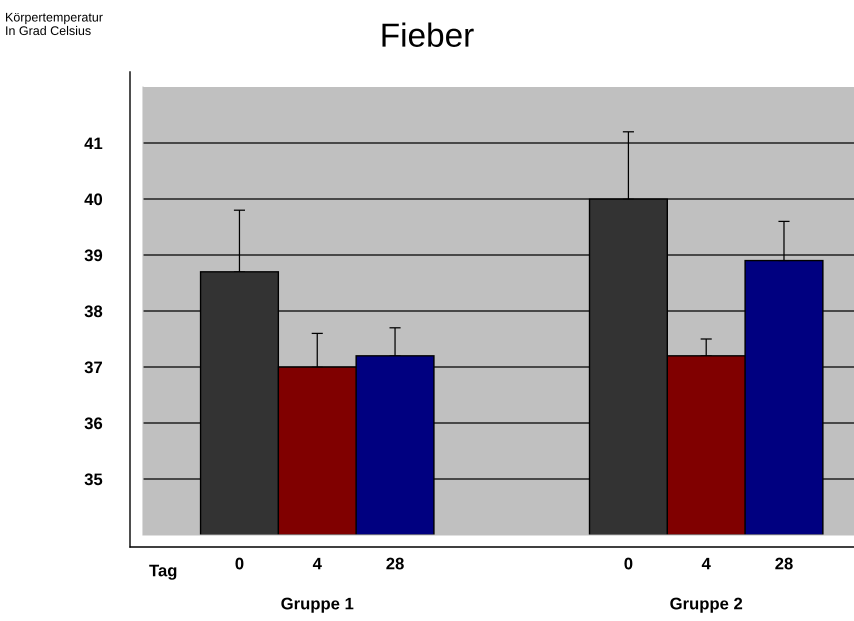 The image size is (854, 621). What do you see at coordinates (93, 423) in the screenshot?
I see `y-tick-label: 36` at bounding box center [93, 423].